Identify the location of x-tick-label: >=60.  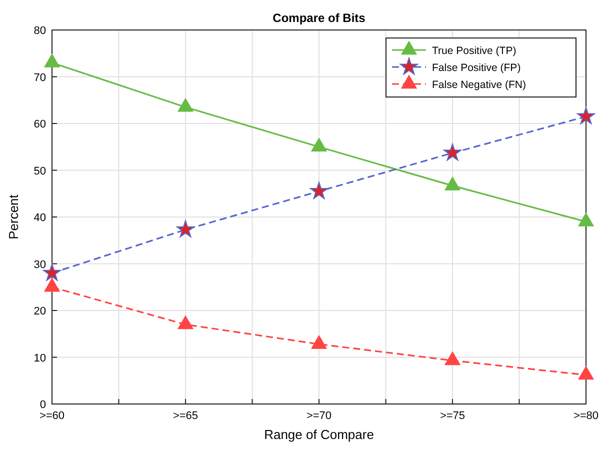
(52, 416).